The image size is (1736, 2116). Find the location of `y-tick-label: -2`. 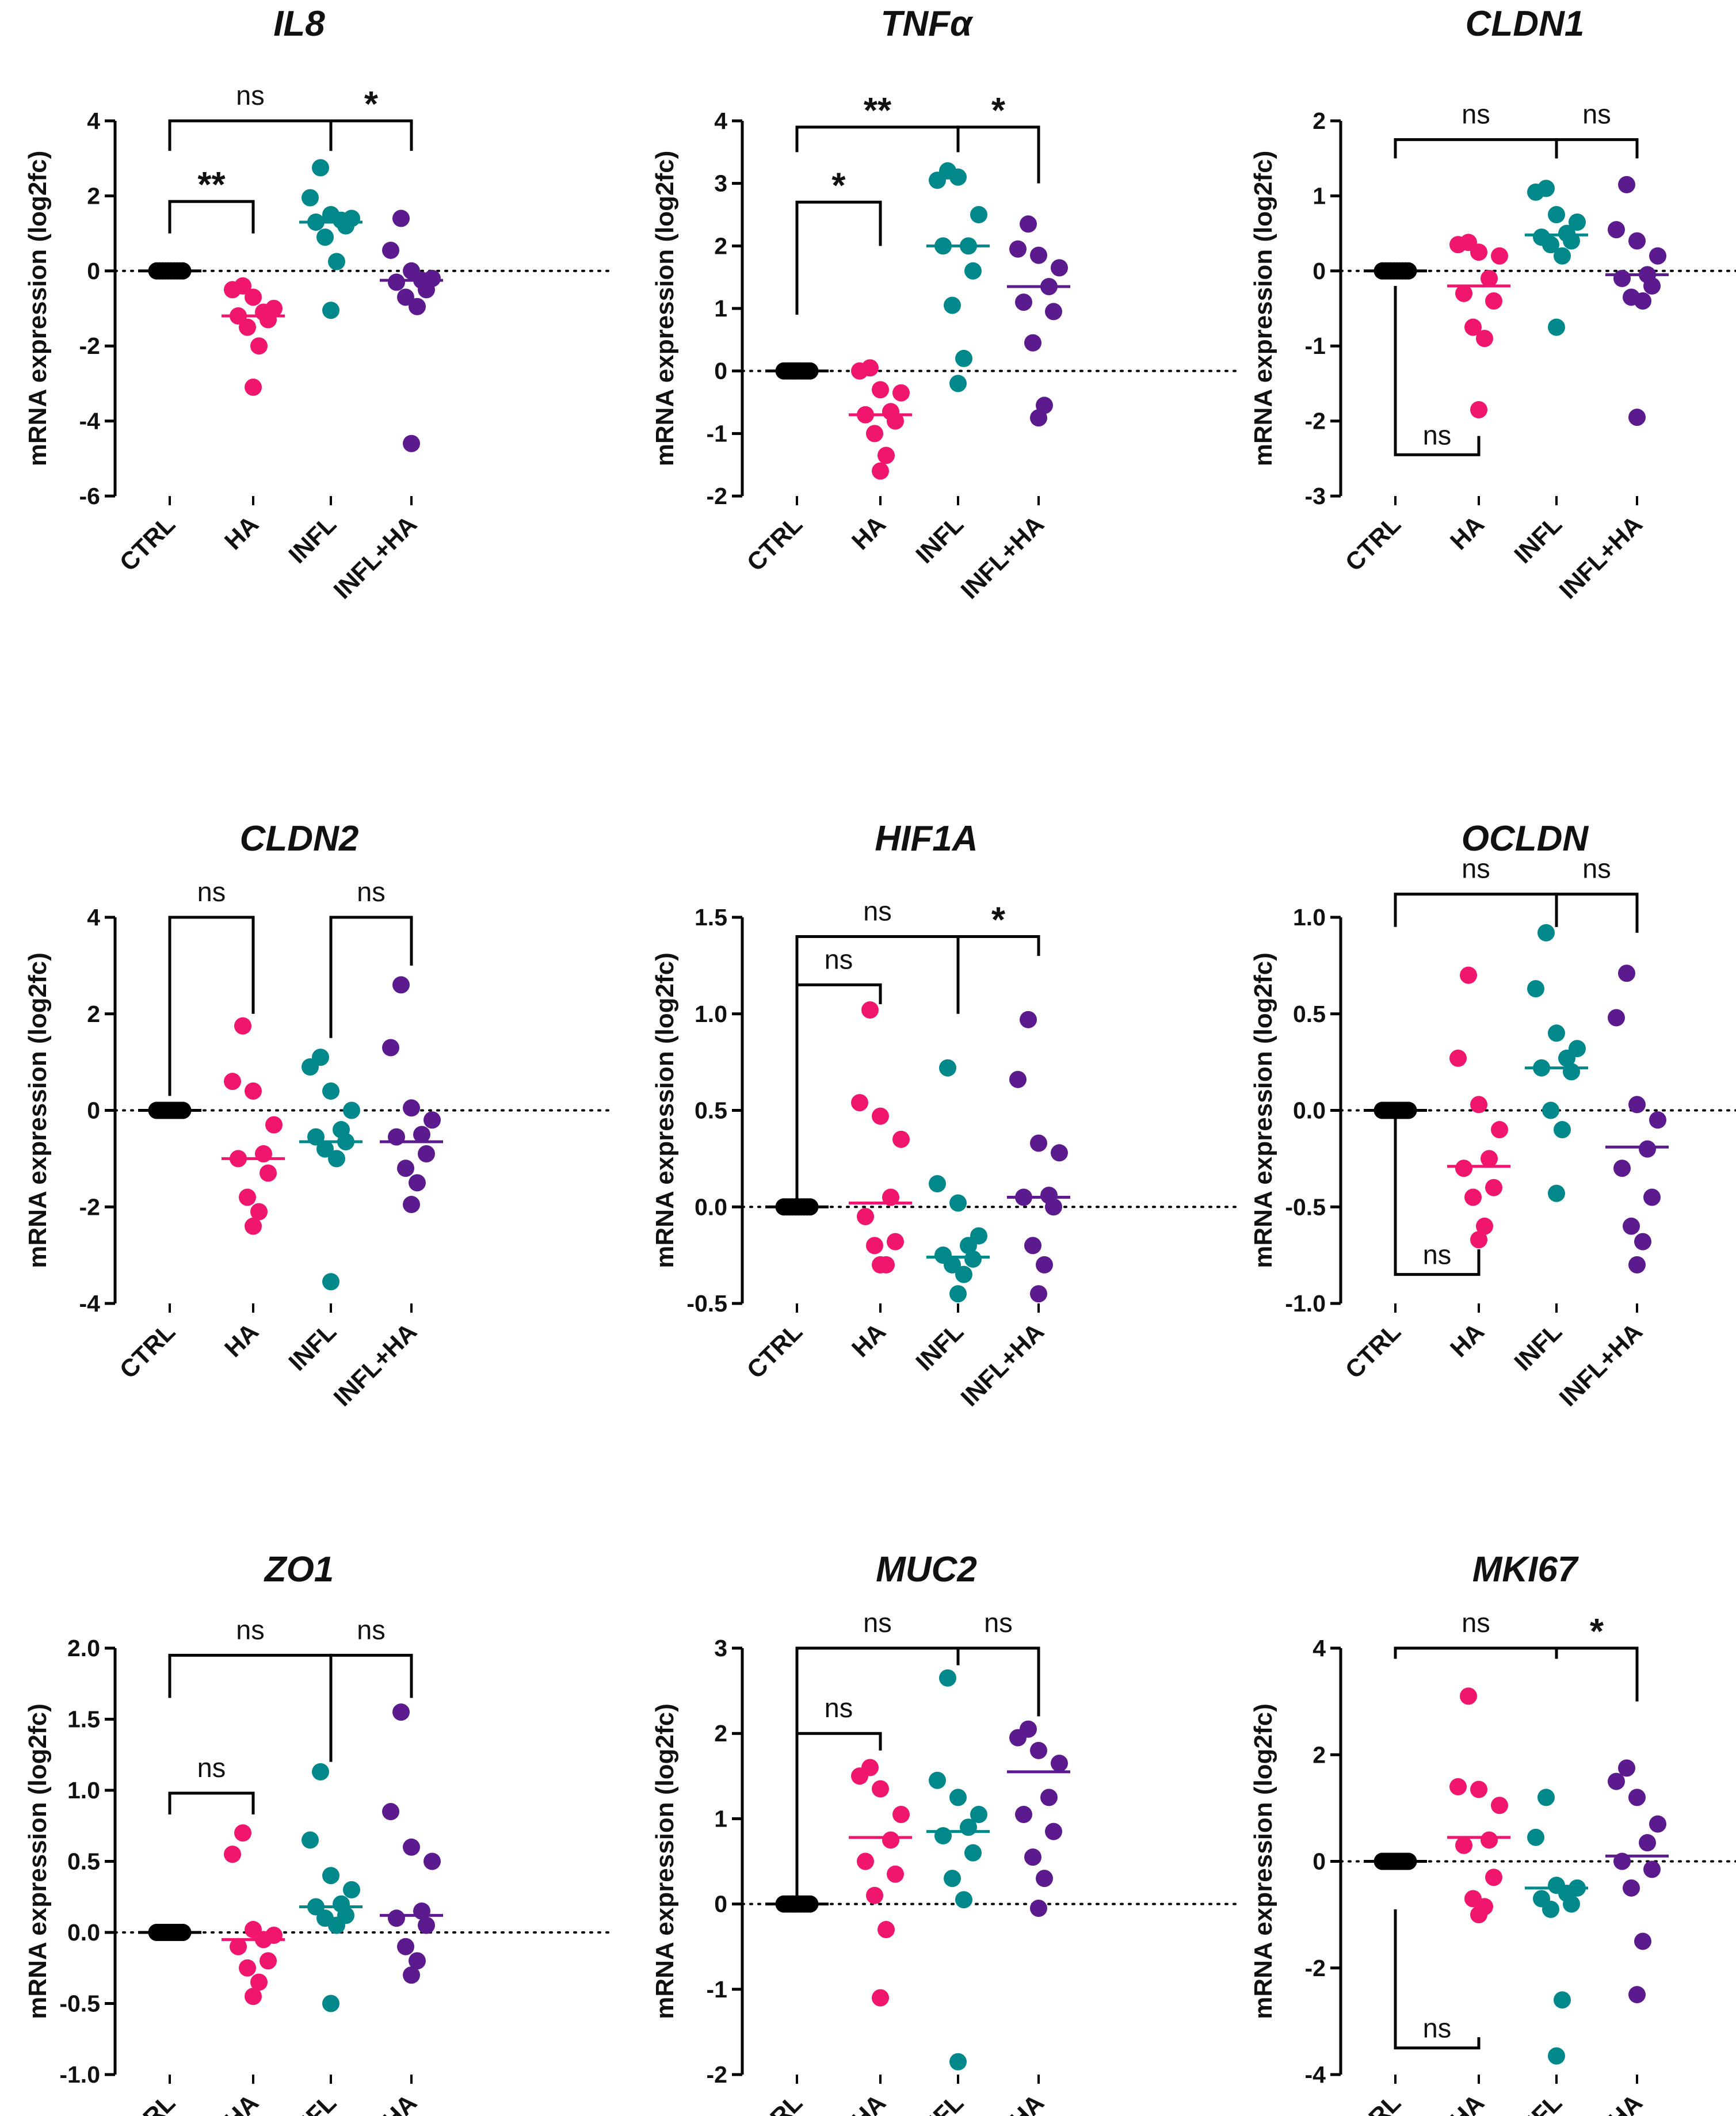

y-tick-label: -2 is located at coordinates (89, 1207).